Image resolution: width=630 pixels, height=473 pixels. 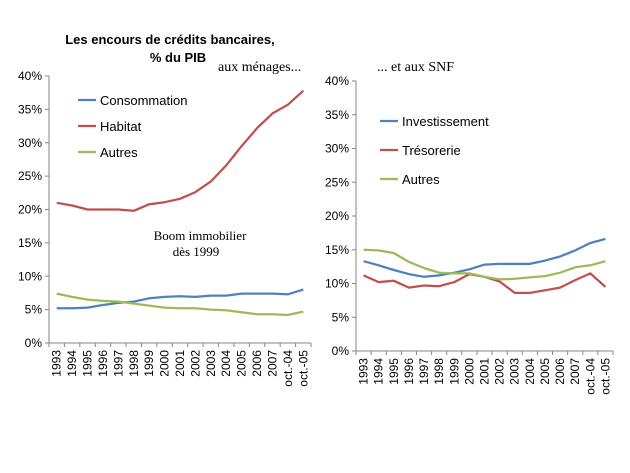 I want to click on legend-label: Investissement, so click(x=445, y=121).